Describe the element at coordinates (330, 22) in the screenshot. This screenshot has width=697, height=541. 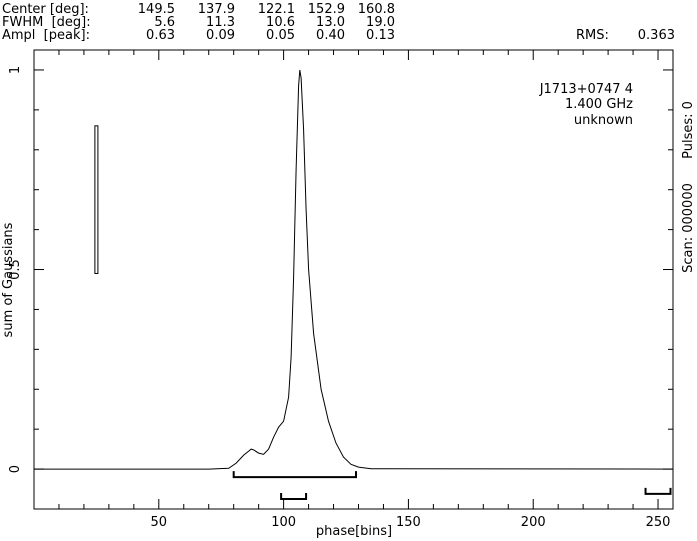
I see `fwhm-value-4: 13.0` at that location.